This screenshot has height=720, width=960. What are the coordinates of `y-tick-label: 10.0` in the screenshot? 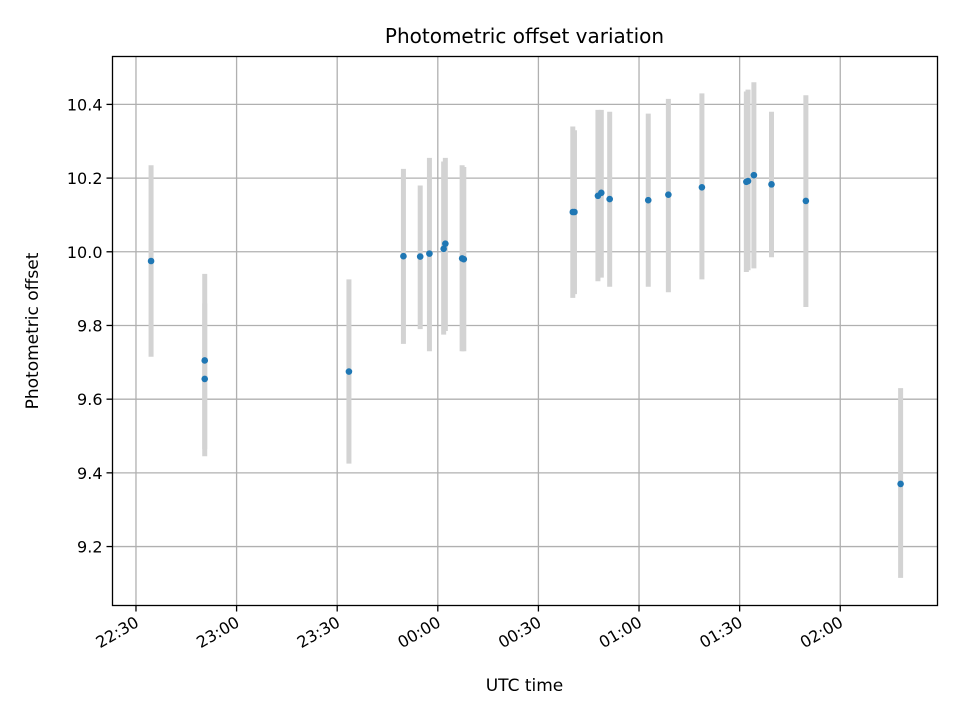 It's located at (85, 252).